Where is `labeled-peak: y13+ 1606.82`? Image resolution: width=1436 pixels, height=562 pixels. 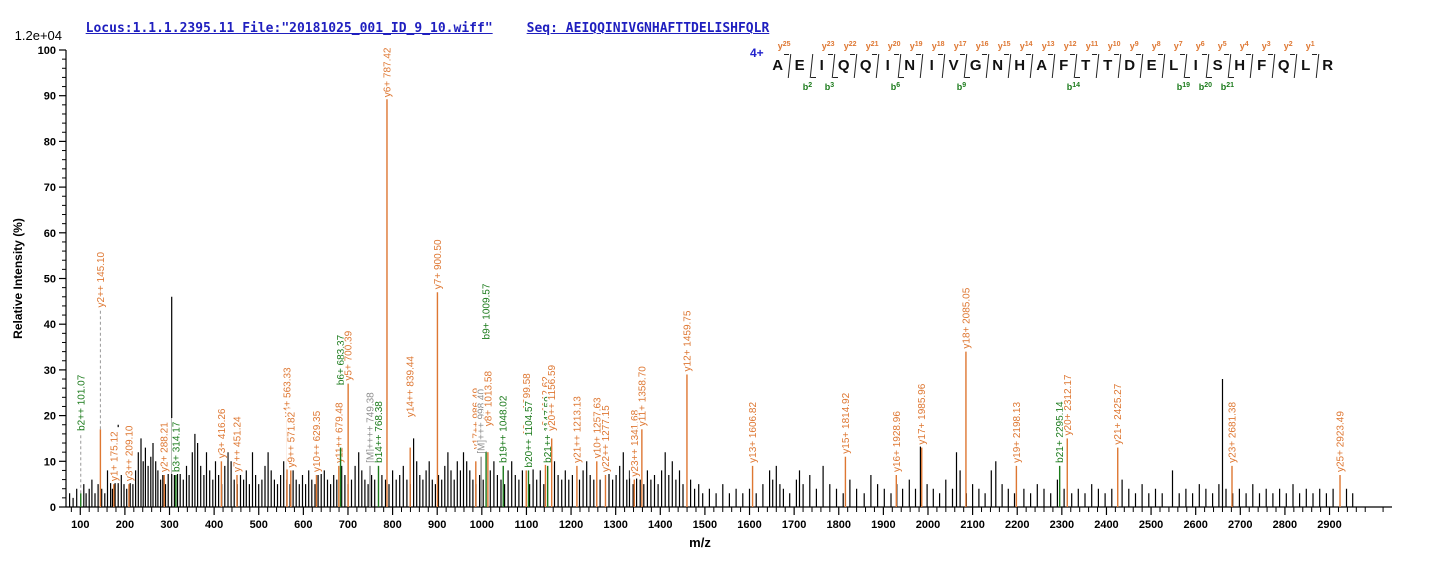
labeled-peak: y13+ 1606.82 is located at coordinates (753, 452).